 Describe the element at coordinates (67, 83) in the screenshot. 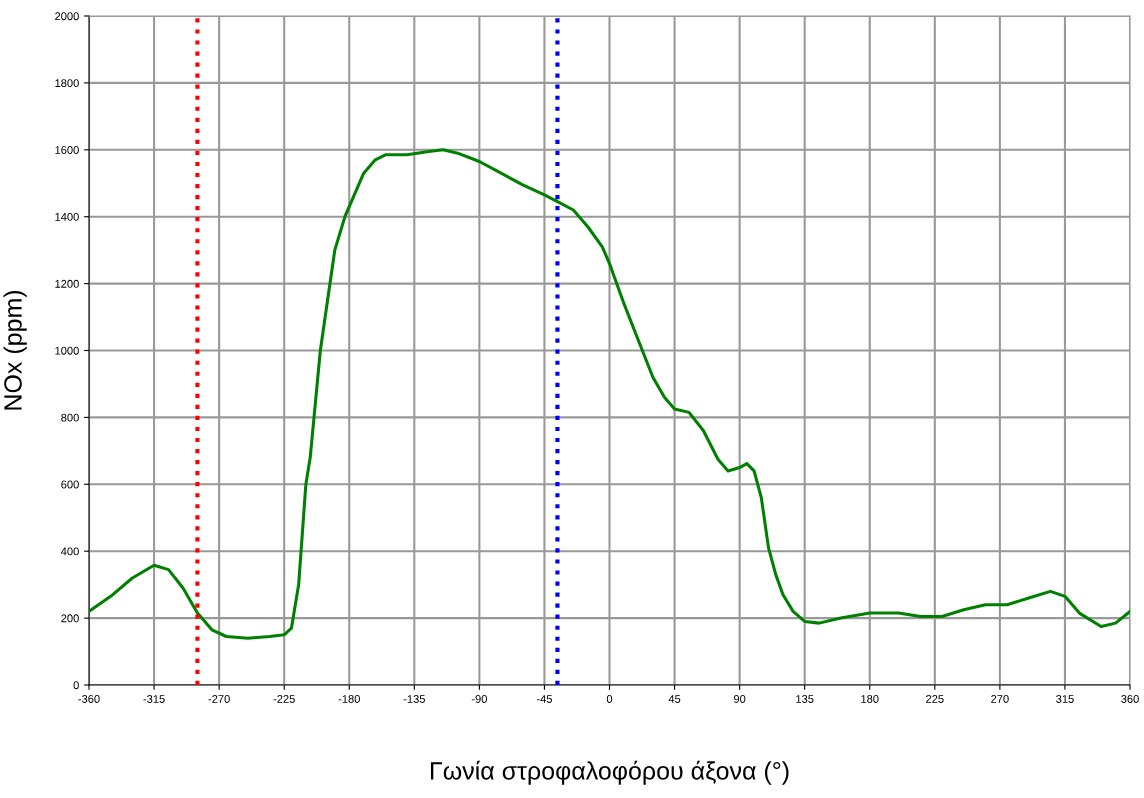

I see `y-tick-label: 1800` at that location.